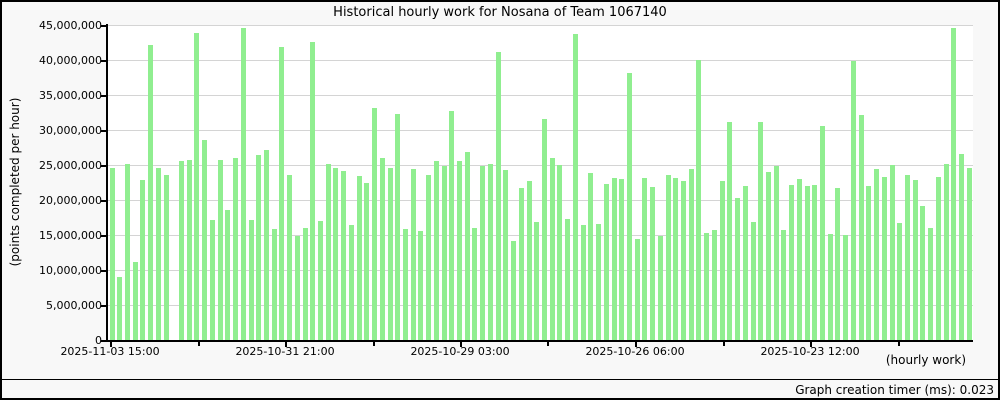 This screenshot has width=1000, height=400. Describe the element at coordinates (70, 60) in the screenshot. I see `y-tick-label: 40,000,000` at that location.